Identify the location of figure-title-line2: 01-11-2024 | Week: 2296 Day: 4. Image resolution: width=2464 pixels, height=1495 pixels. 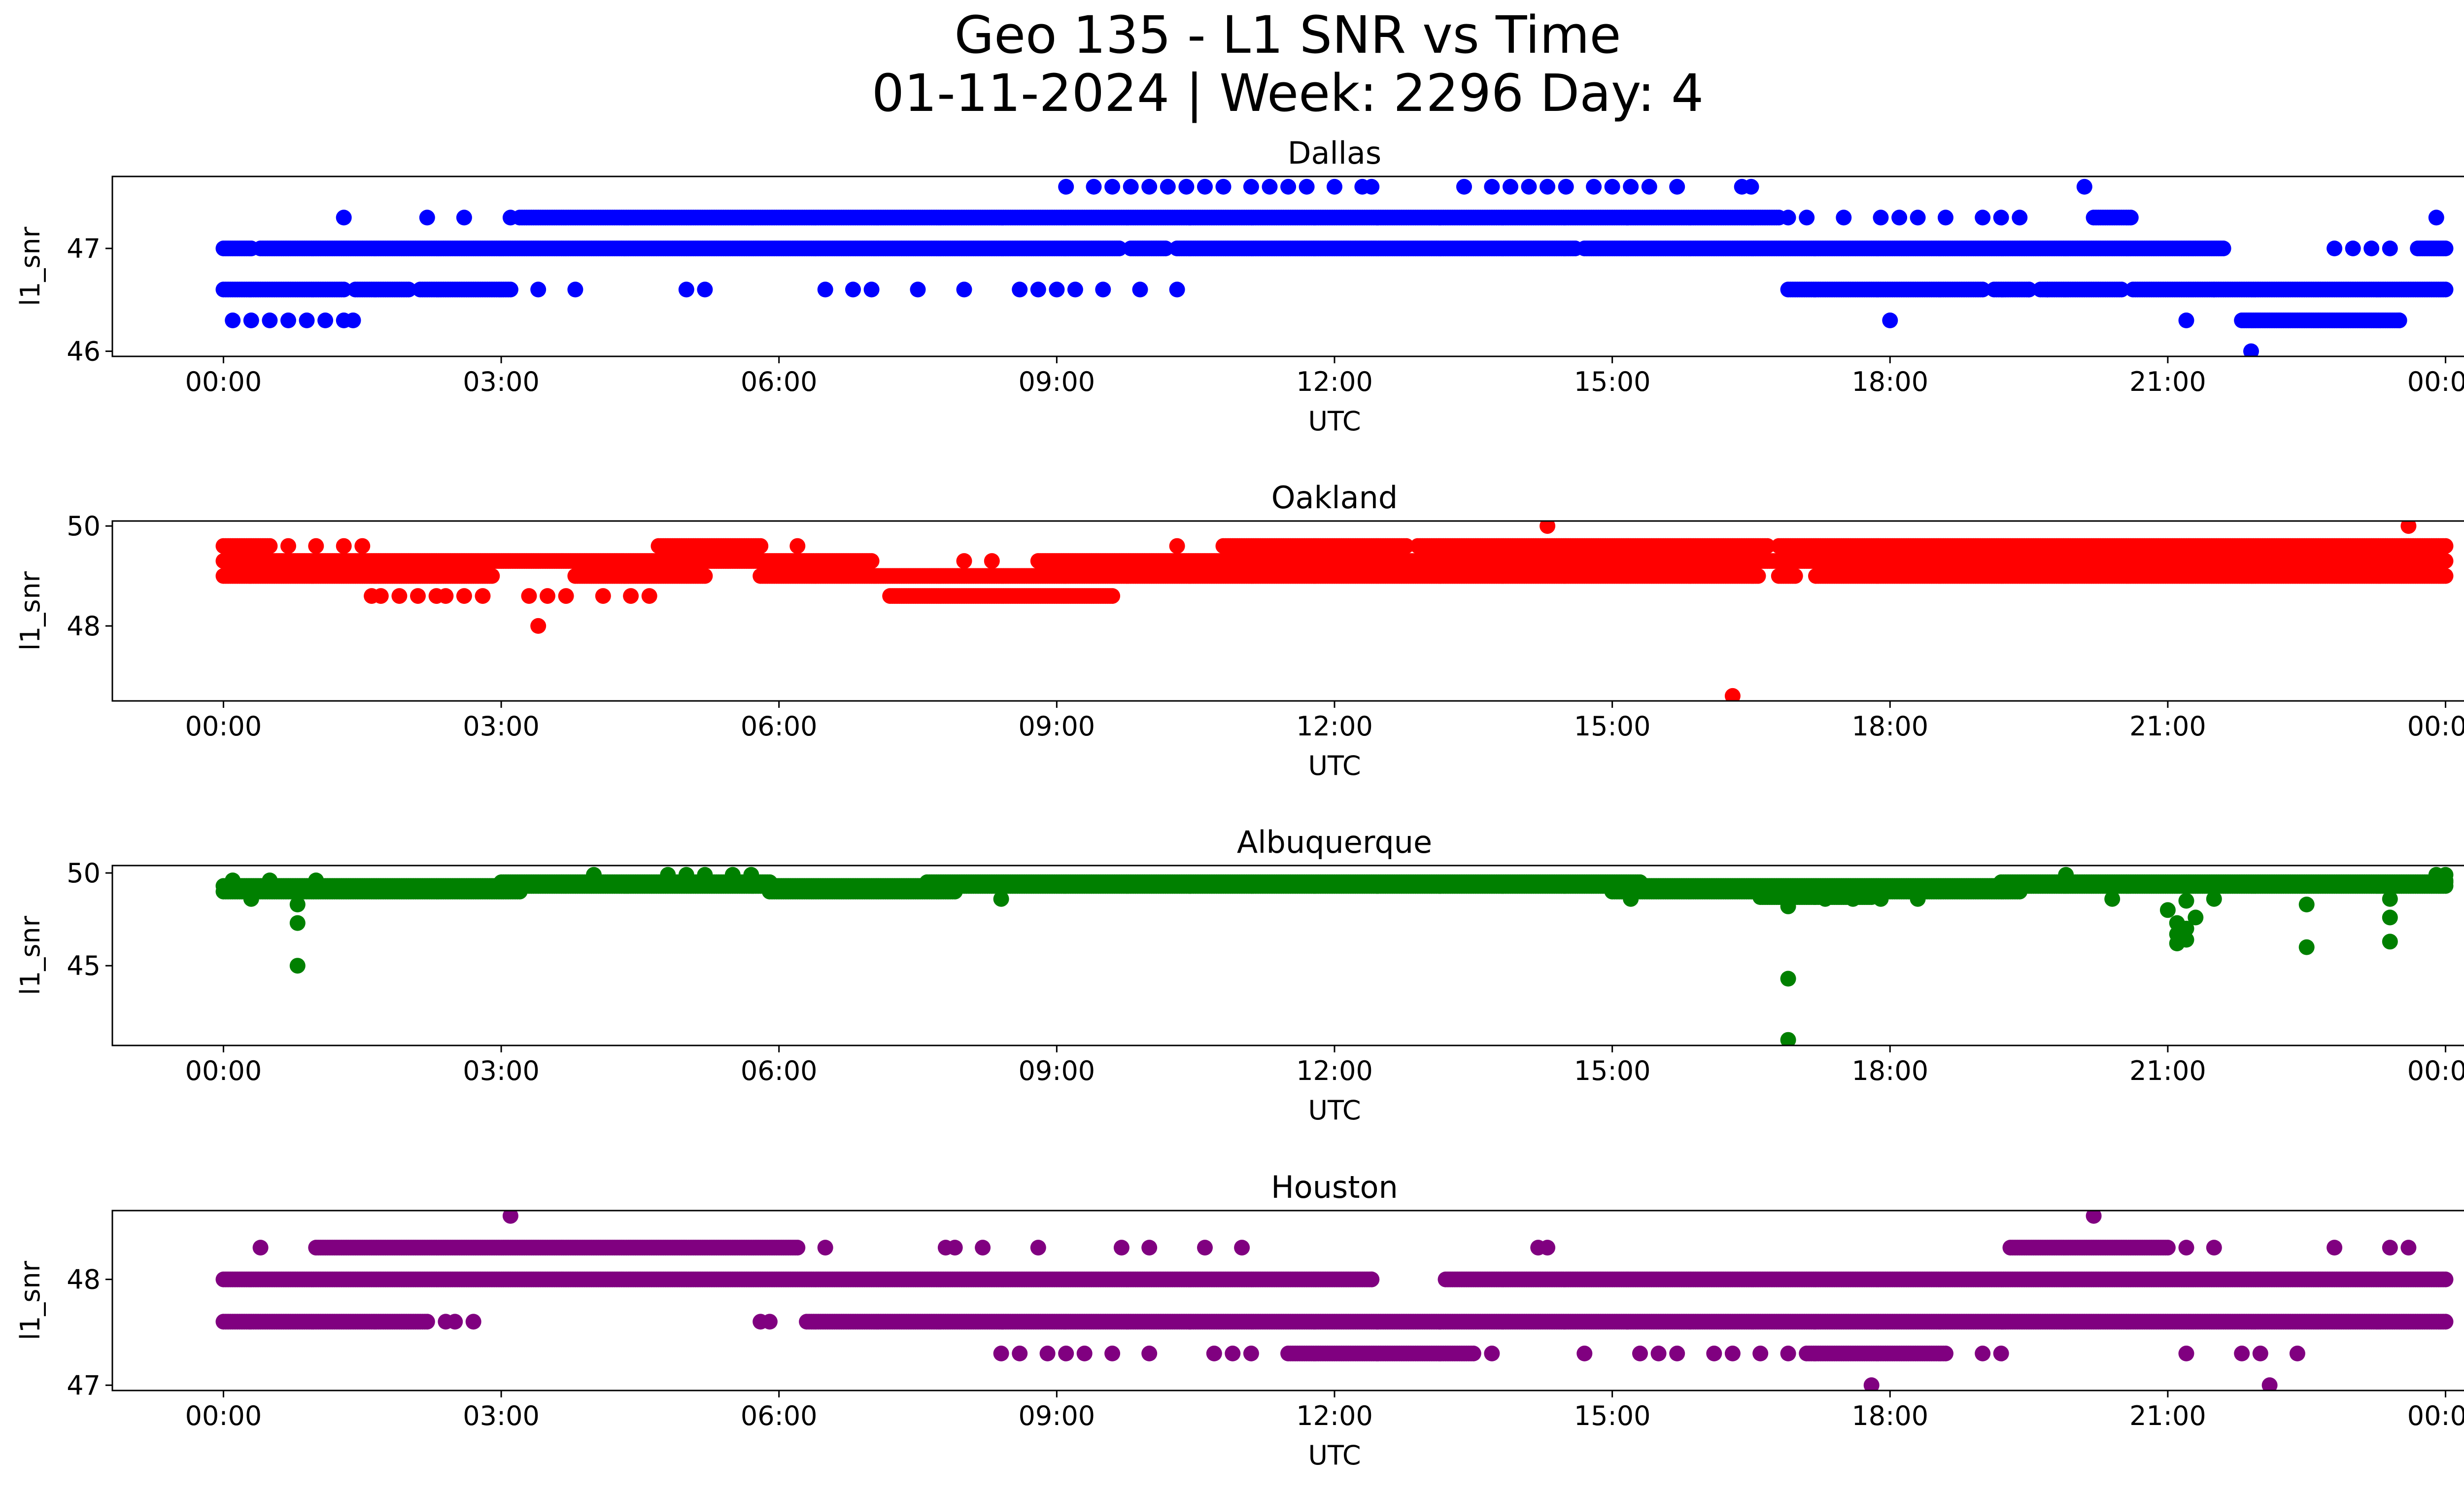
(1287, 93).